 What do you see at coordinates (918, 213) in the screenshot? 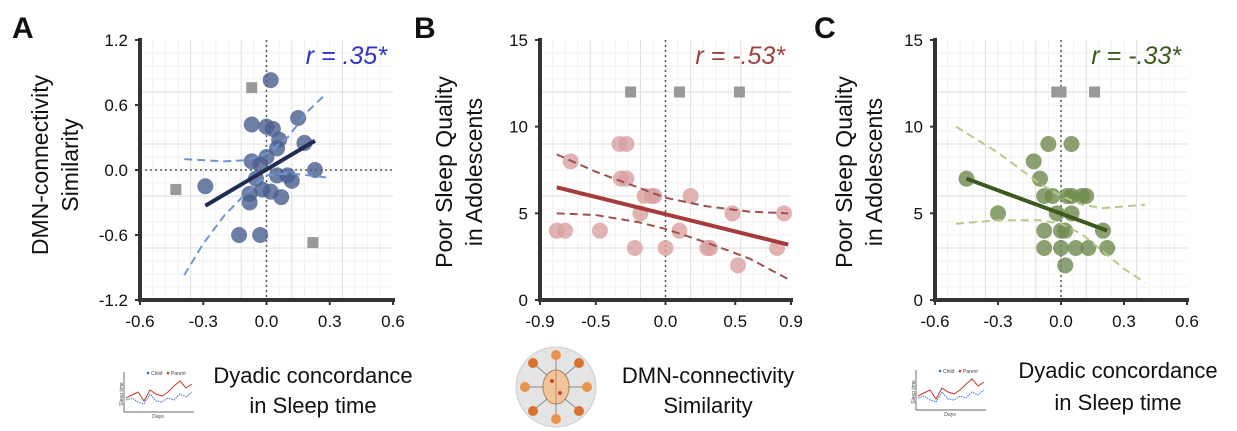
I see `y-tick-label: 5` at bounding box center [918, 213].